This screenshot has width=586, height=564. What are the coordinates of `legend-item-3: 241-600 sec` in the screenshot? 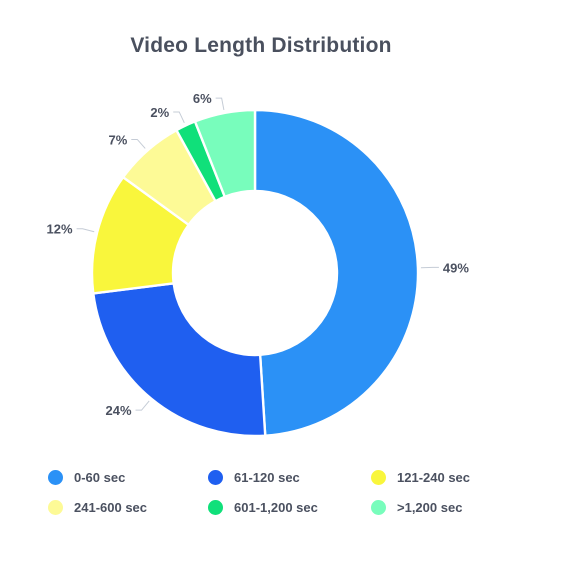 It's located at (97, 507).